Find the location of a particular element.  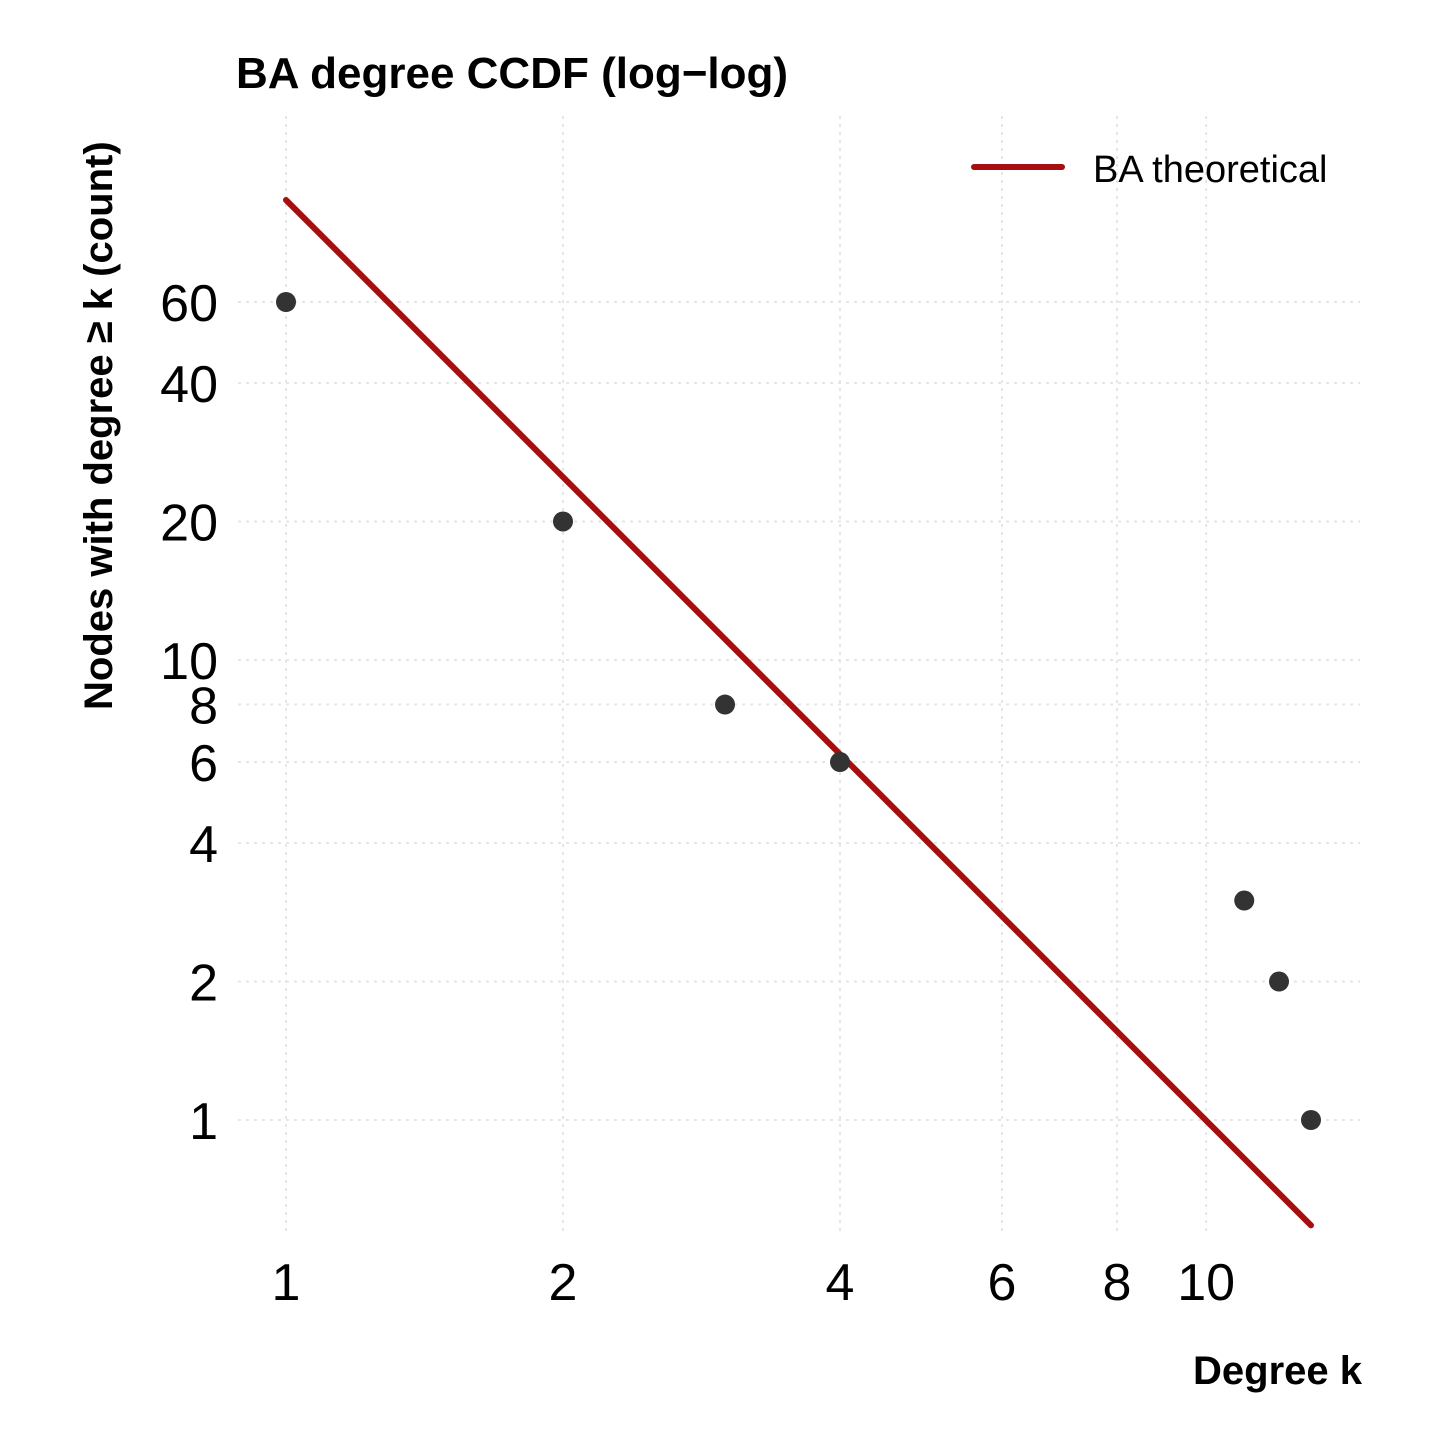

x-tick-labels: 1 2 4 6 8 10 is located at coordinates (754, 1283).